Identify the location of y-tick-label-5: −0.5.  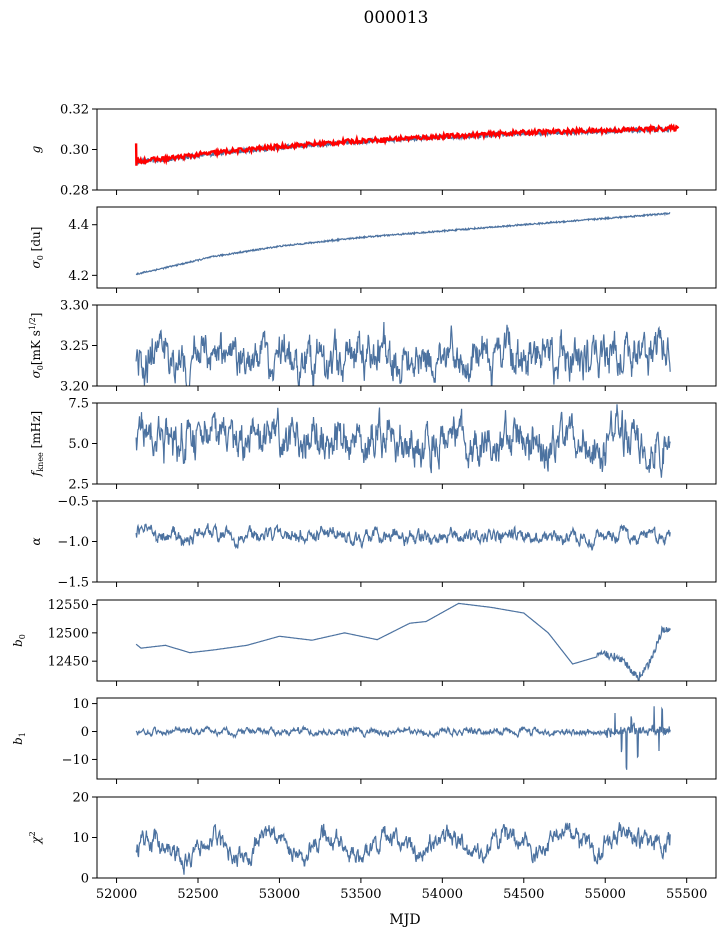
(73, 502).